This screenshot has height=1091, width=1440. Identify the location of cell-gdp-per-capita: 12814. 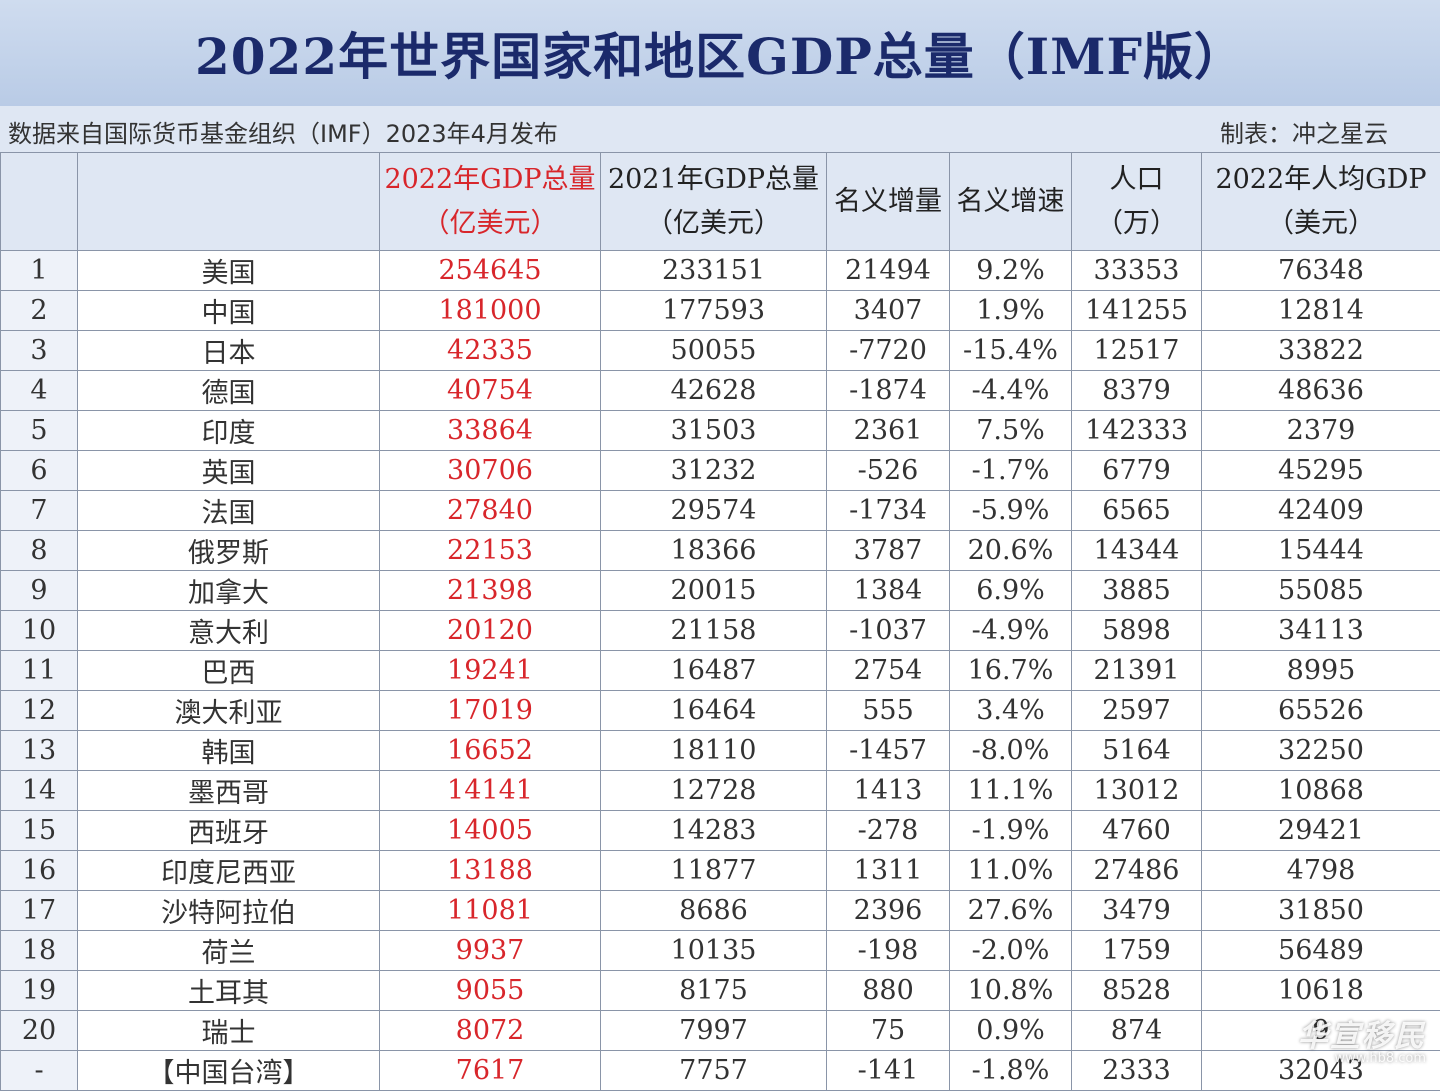
(1321, 311).